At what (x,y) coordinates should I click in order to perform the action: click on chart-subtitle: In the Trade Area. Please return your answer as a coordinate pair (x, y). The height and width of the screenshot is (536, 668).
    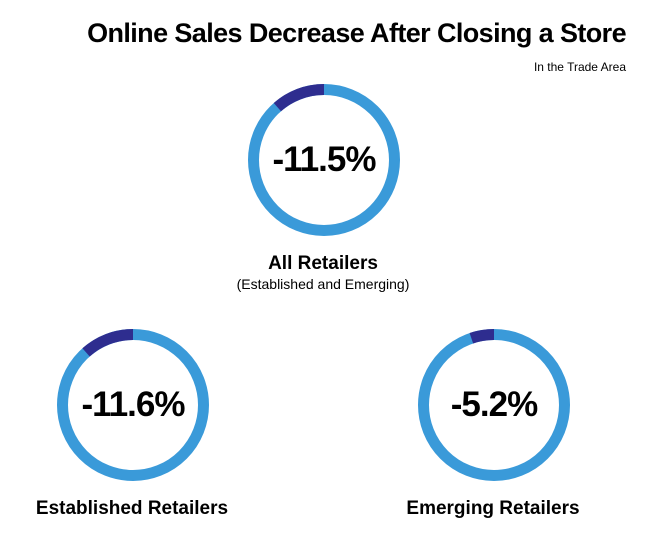
    Looking at the image, I should click on (579, 67).